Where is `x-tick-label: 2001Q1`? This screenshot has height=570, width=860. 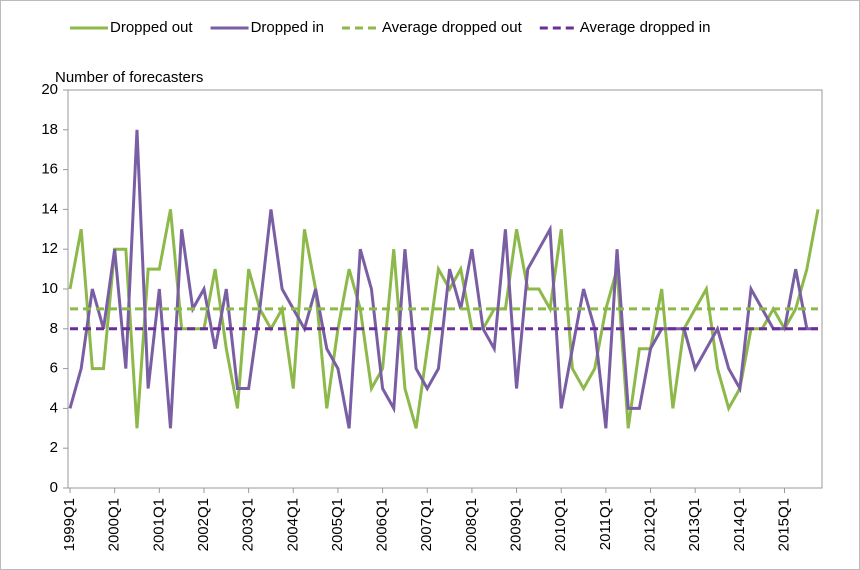
x-tick-label: 2001Q1 is located at coordinates (158, 524).